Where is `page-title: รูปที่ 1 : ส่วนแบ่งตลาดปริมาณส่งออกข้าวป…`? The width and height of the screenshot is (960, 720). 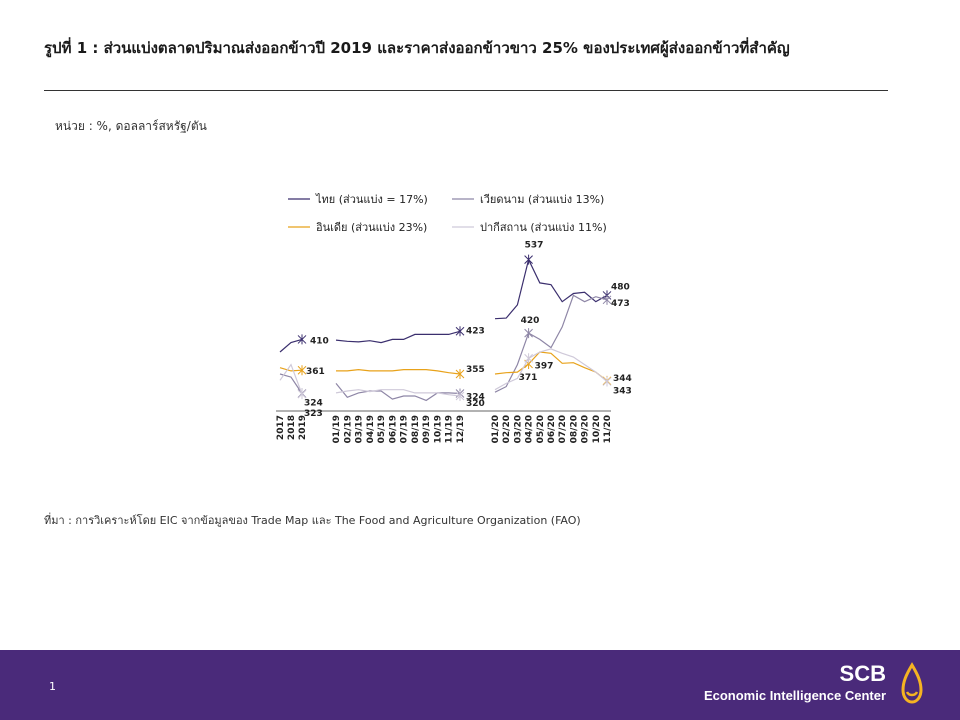
page-title: รูปที่ 1 : ส่วนแบ่งตลาดปริมาณส่งออกข้าวป… is located at coordinates (417, 48).